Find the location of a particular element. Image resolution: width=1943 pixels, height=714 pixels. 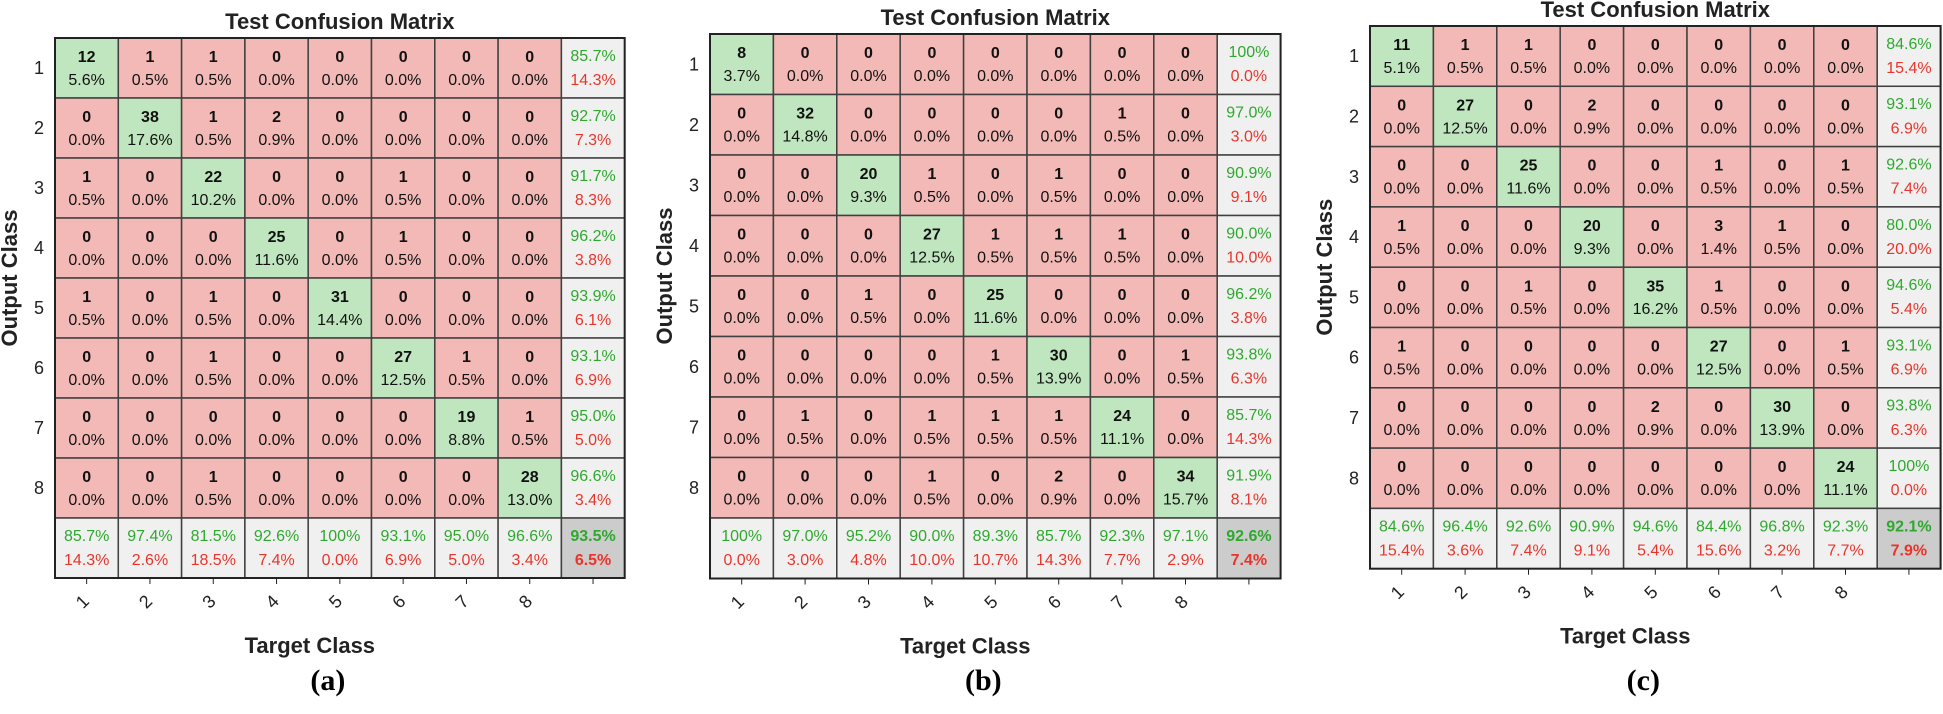

cell-percent: 12.5% is located at coordinates (1718, 370).